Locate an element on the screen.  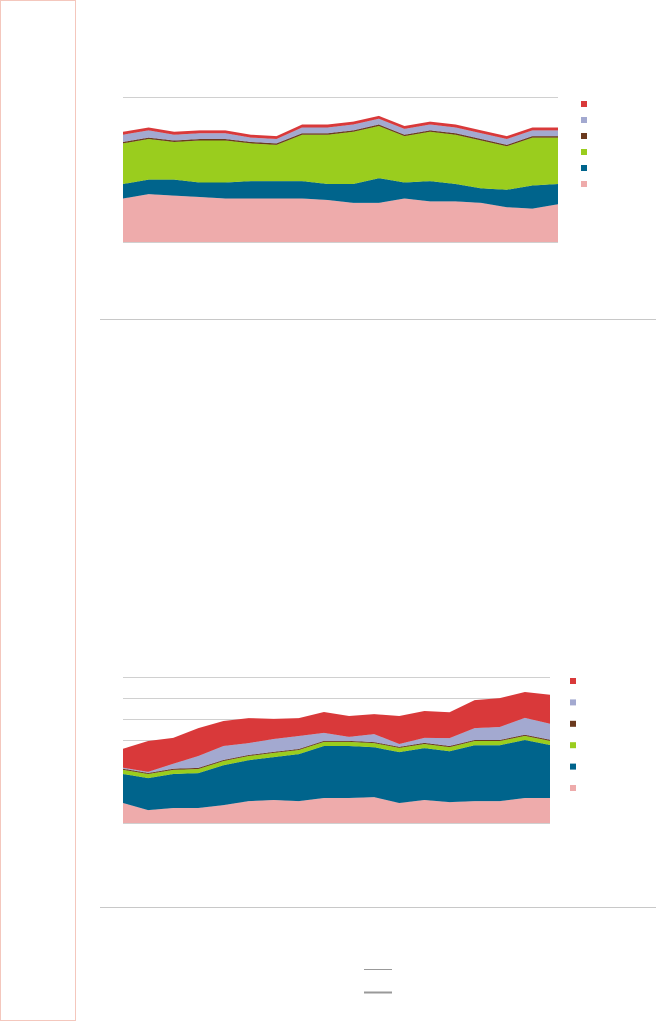
sidebar is located at coordinates (38, 510).